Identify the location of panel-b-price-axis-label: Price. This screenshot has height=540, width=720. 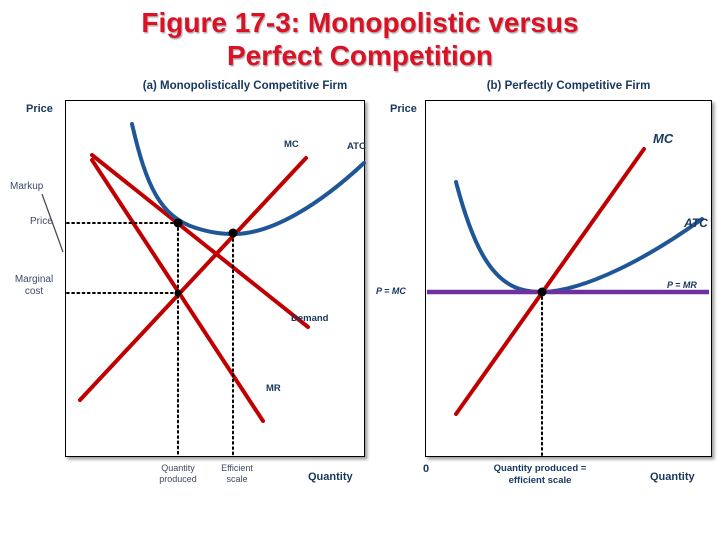
(403, 109).